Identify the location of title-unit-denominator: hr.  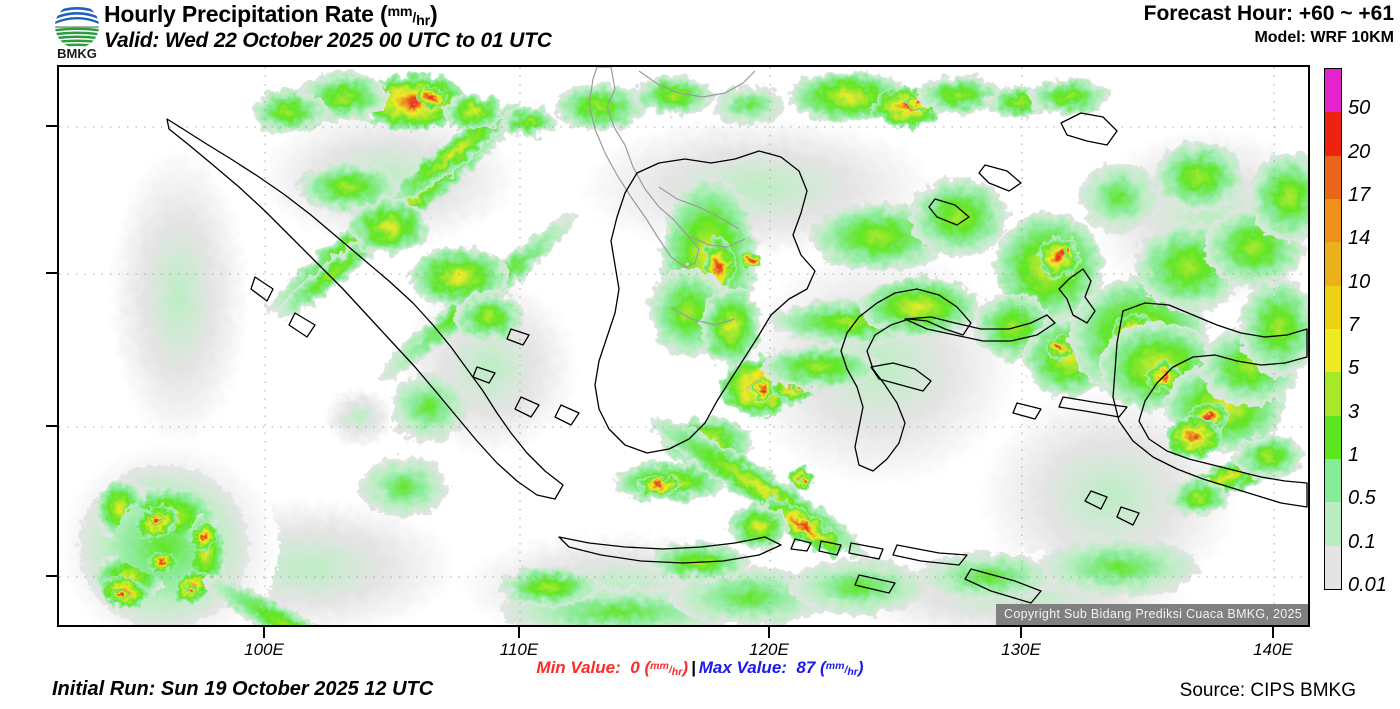
(423, 20).